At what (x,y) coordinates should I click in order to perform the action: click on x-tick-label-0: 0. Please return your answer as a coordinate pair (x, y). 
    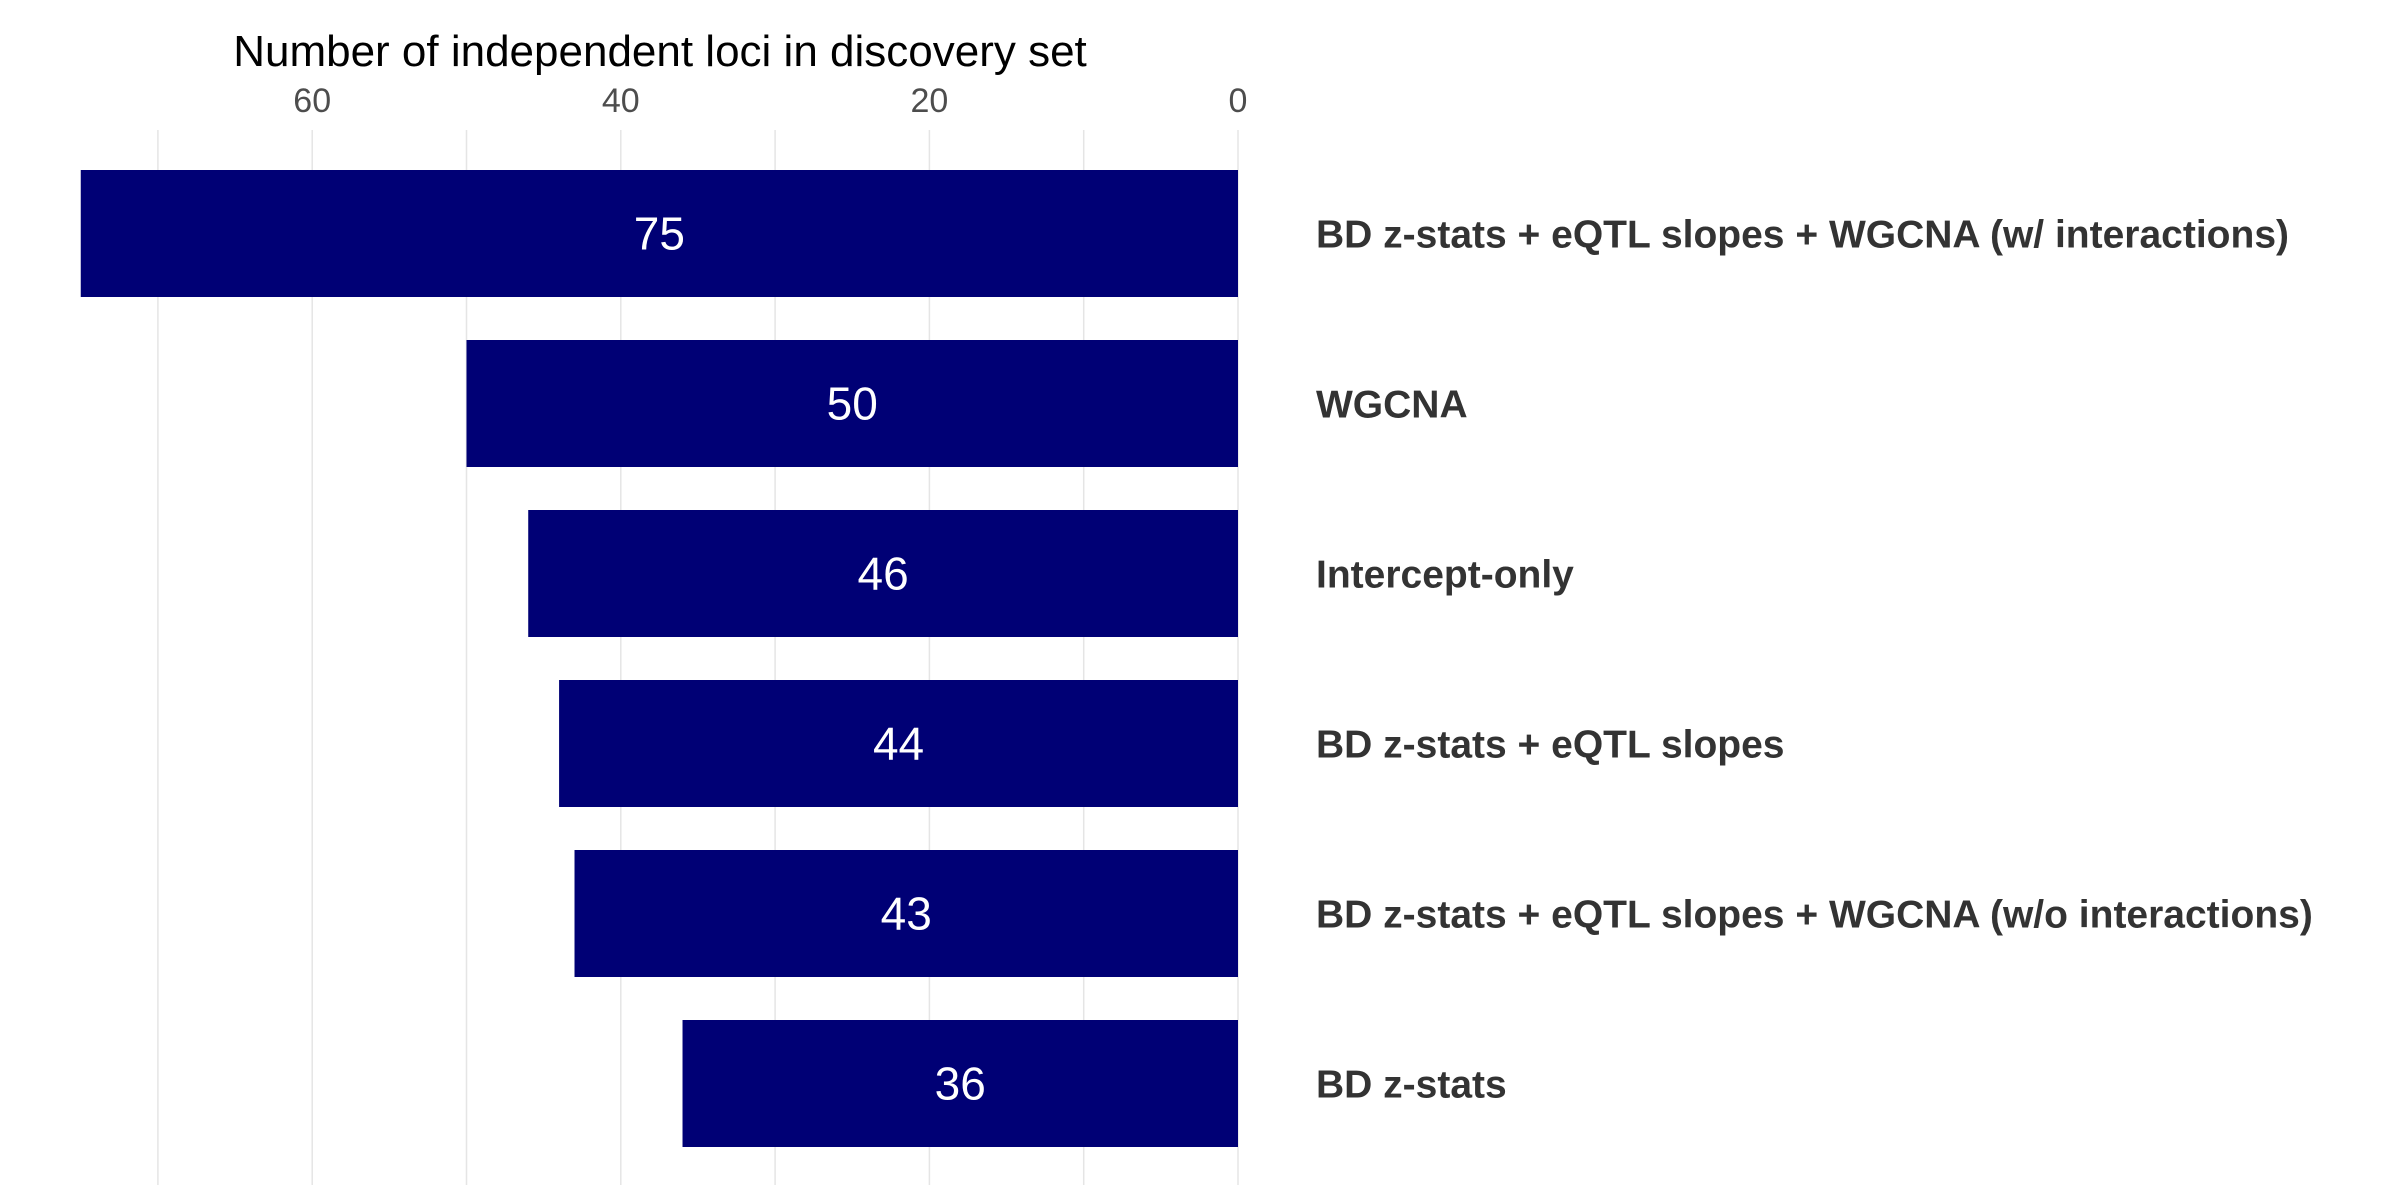
    Looking at the image, I should click on (1238, 101).